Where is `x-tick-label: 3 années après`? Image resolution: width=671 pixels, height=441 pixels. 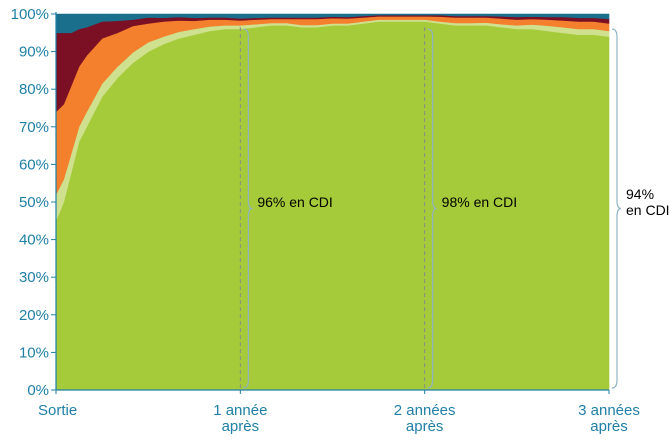 x-tick-label: 3 années après is located at coordinates (609, 418).